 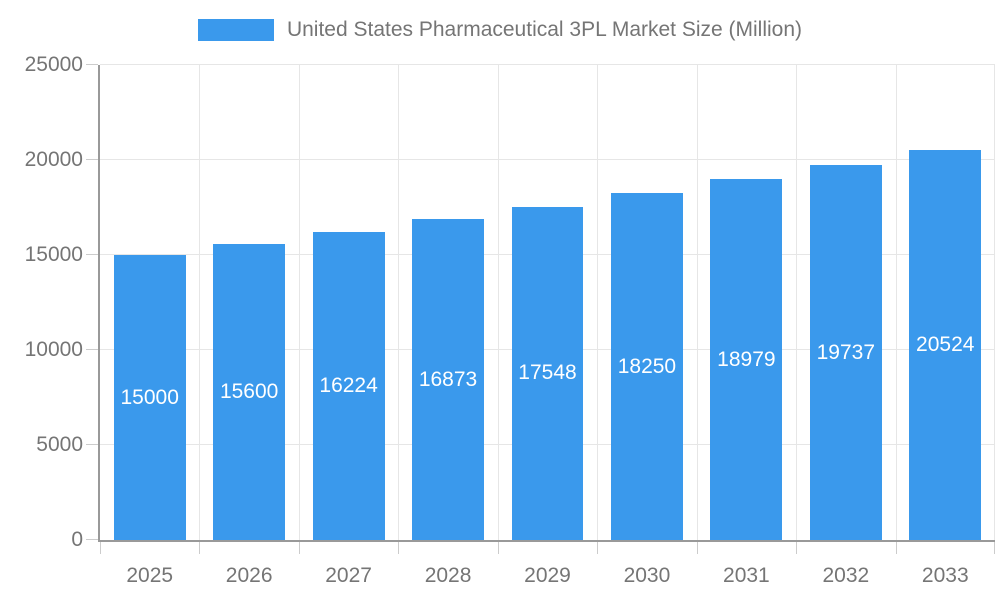 I want to click on y-axis-label: 10000, so click(x=53, y=349).